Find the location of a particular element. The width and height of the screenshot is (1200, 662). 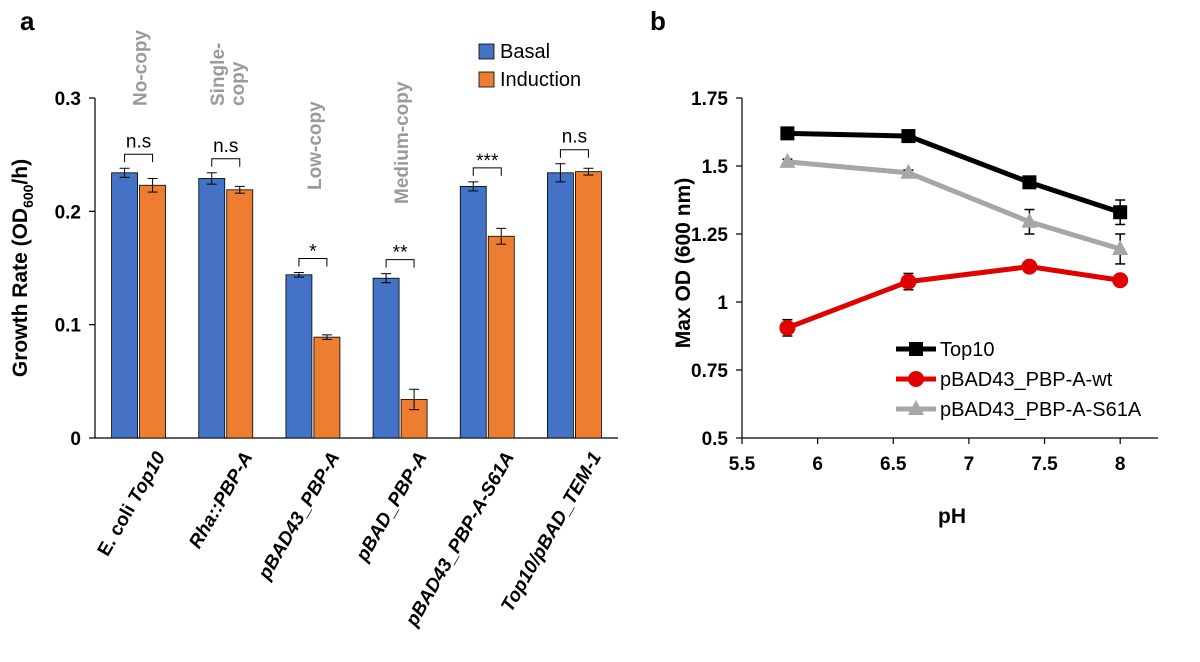

legend-label-pBAD43_PBP-A-wt: pBAD43_PBP-A-wt is located at coordinates (1026, 380).